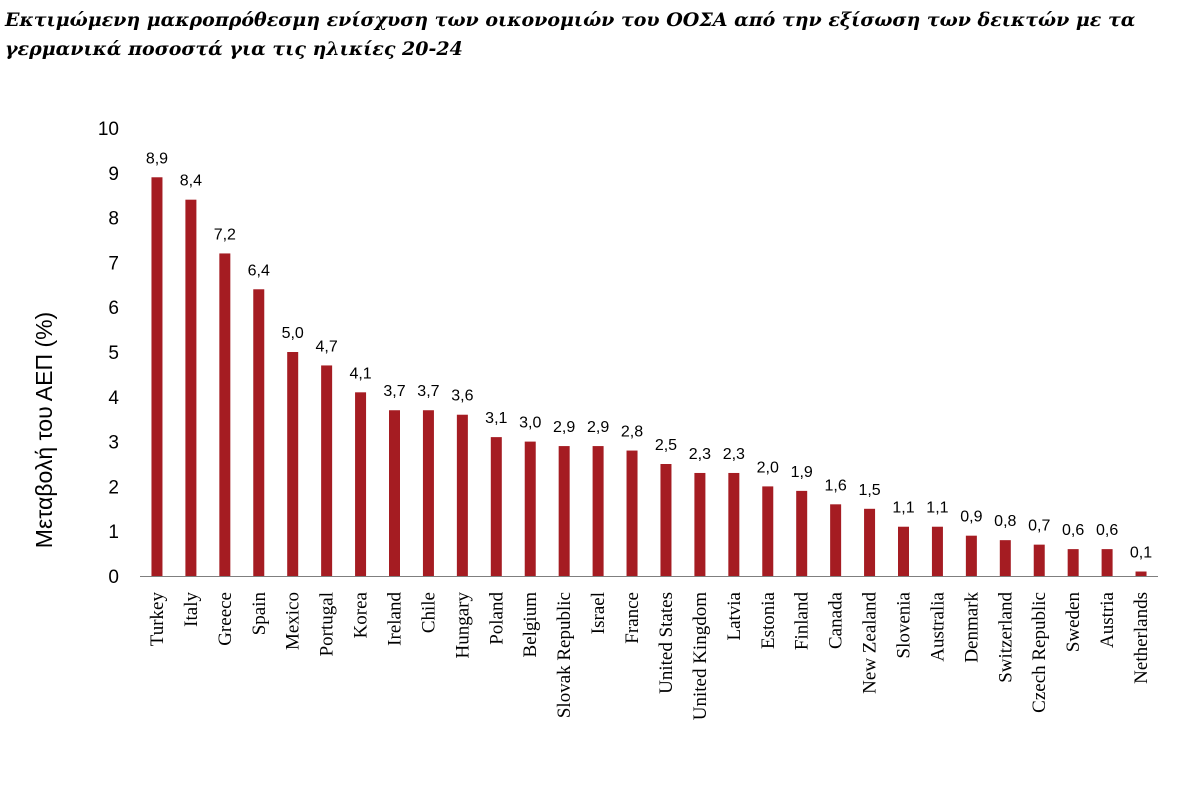 The image size is (1200, 792). Describe the element at coordinates (327, 624) in the screenshot. I see `category-label: Portugal` at that location.